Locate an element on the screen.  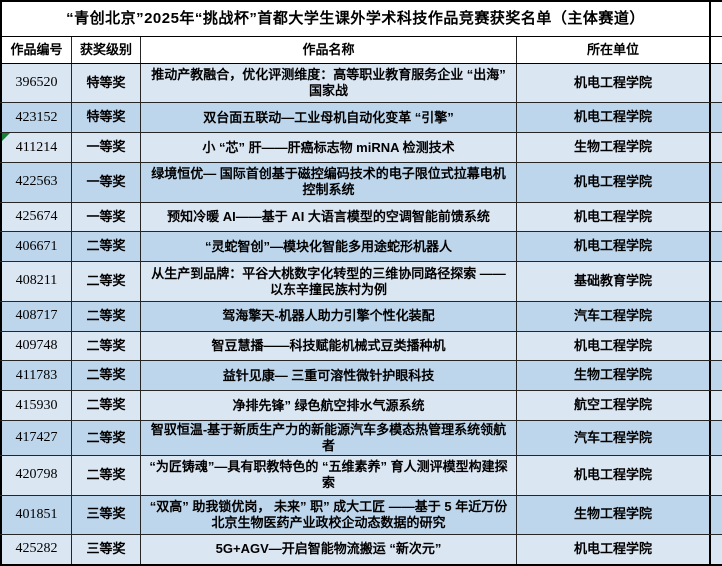
work-name-cell: “为匠铸魂”—具有职教特色的 “五维素养” 育人测评模型构建探索 is located at coordinates (329, 475).